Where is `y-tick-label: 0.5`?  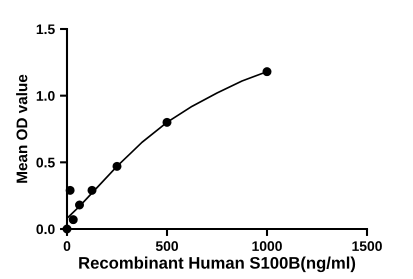 y-tick-label: 0.5 is located at coordinates (45, 163).